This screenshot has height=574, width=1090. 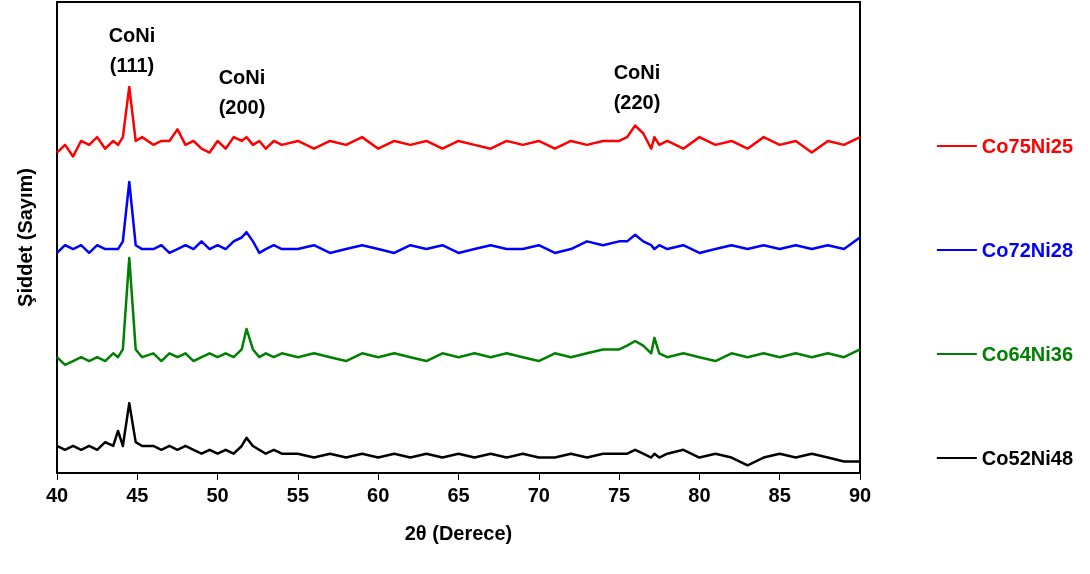 What do you see at coordinates (619, 495) in the screenshot?
I see `x-tick-label: 75` at bounding box center [619, 495].